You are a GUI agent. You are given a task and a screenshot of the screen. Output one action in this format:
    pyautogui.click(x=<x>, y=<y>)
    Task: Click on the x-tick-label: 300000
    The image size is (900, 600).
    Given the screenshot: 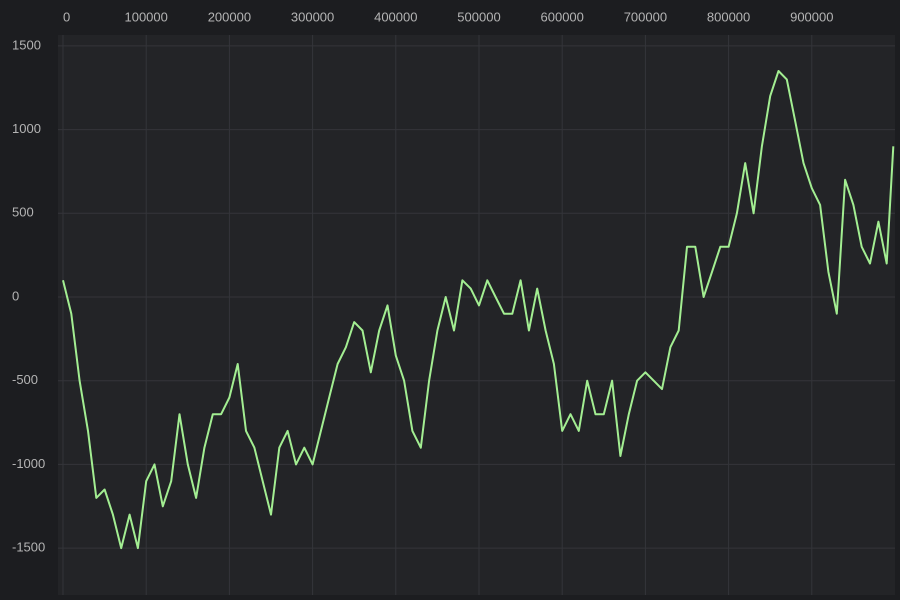 What is the action you would take?
    pyautogui.click(x=312, y=16)
    